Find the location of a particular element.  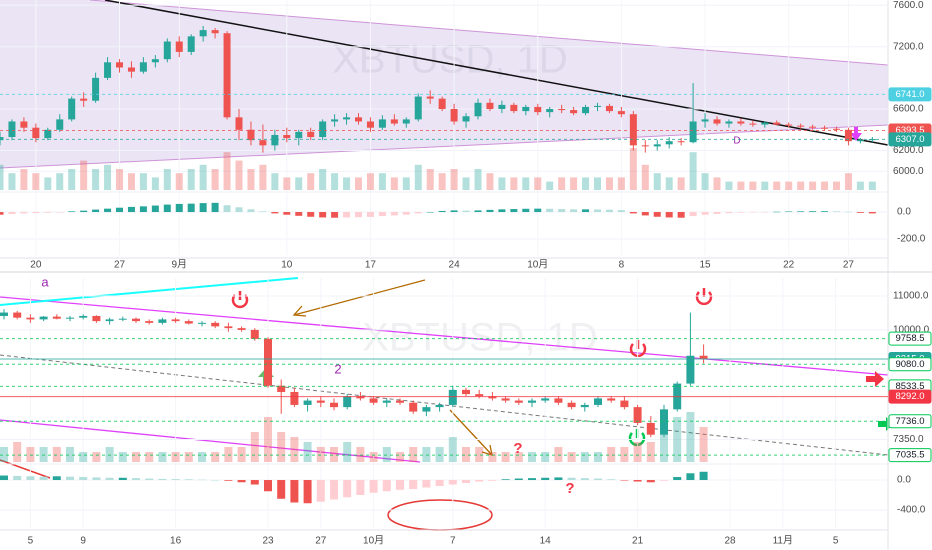

x-tick-label: 22 is located at coordinates (789, 265).